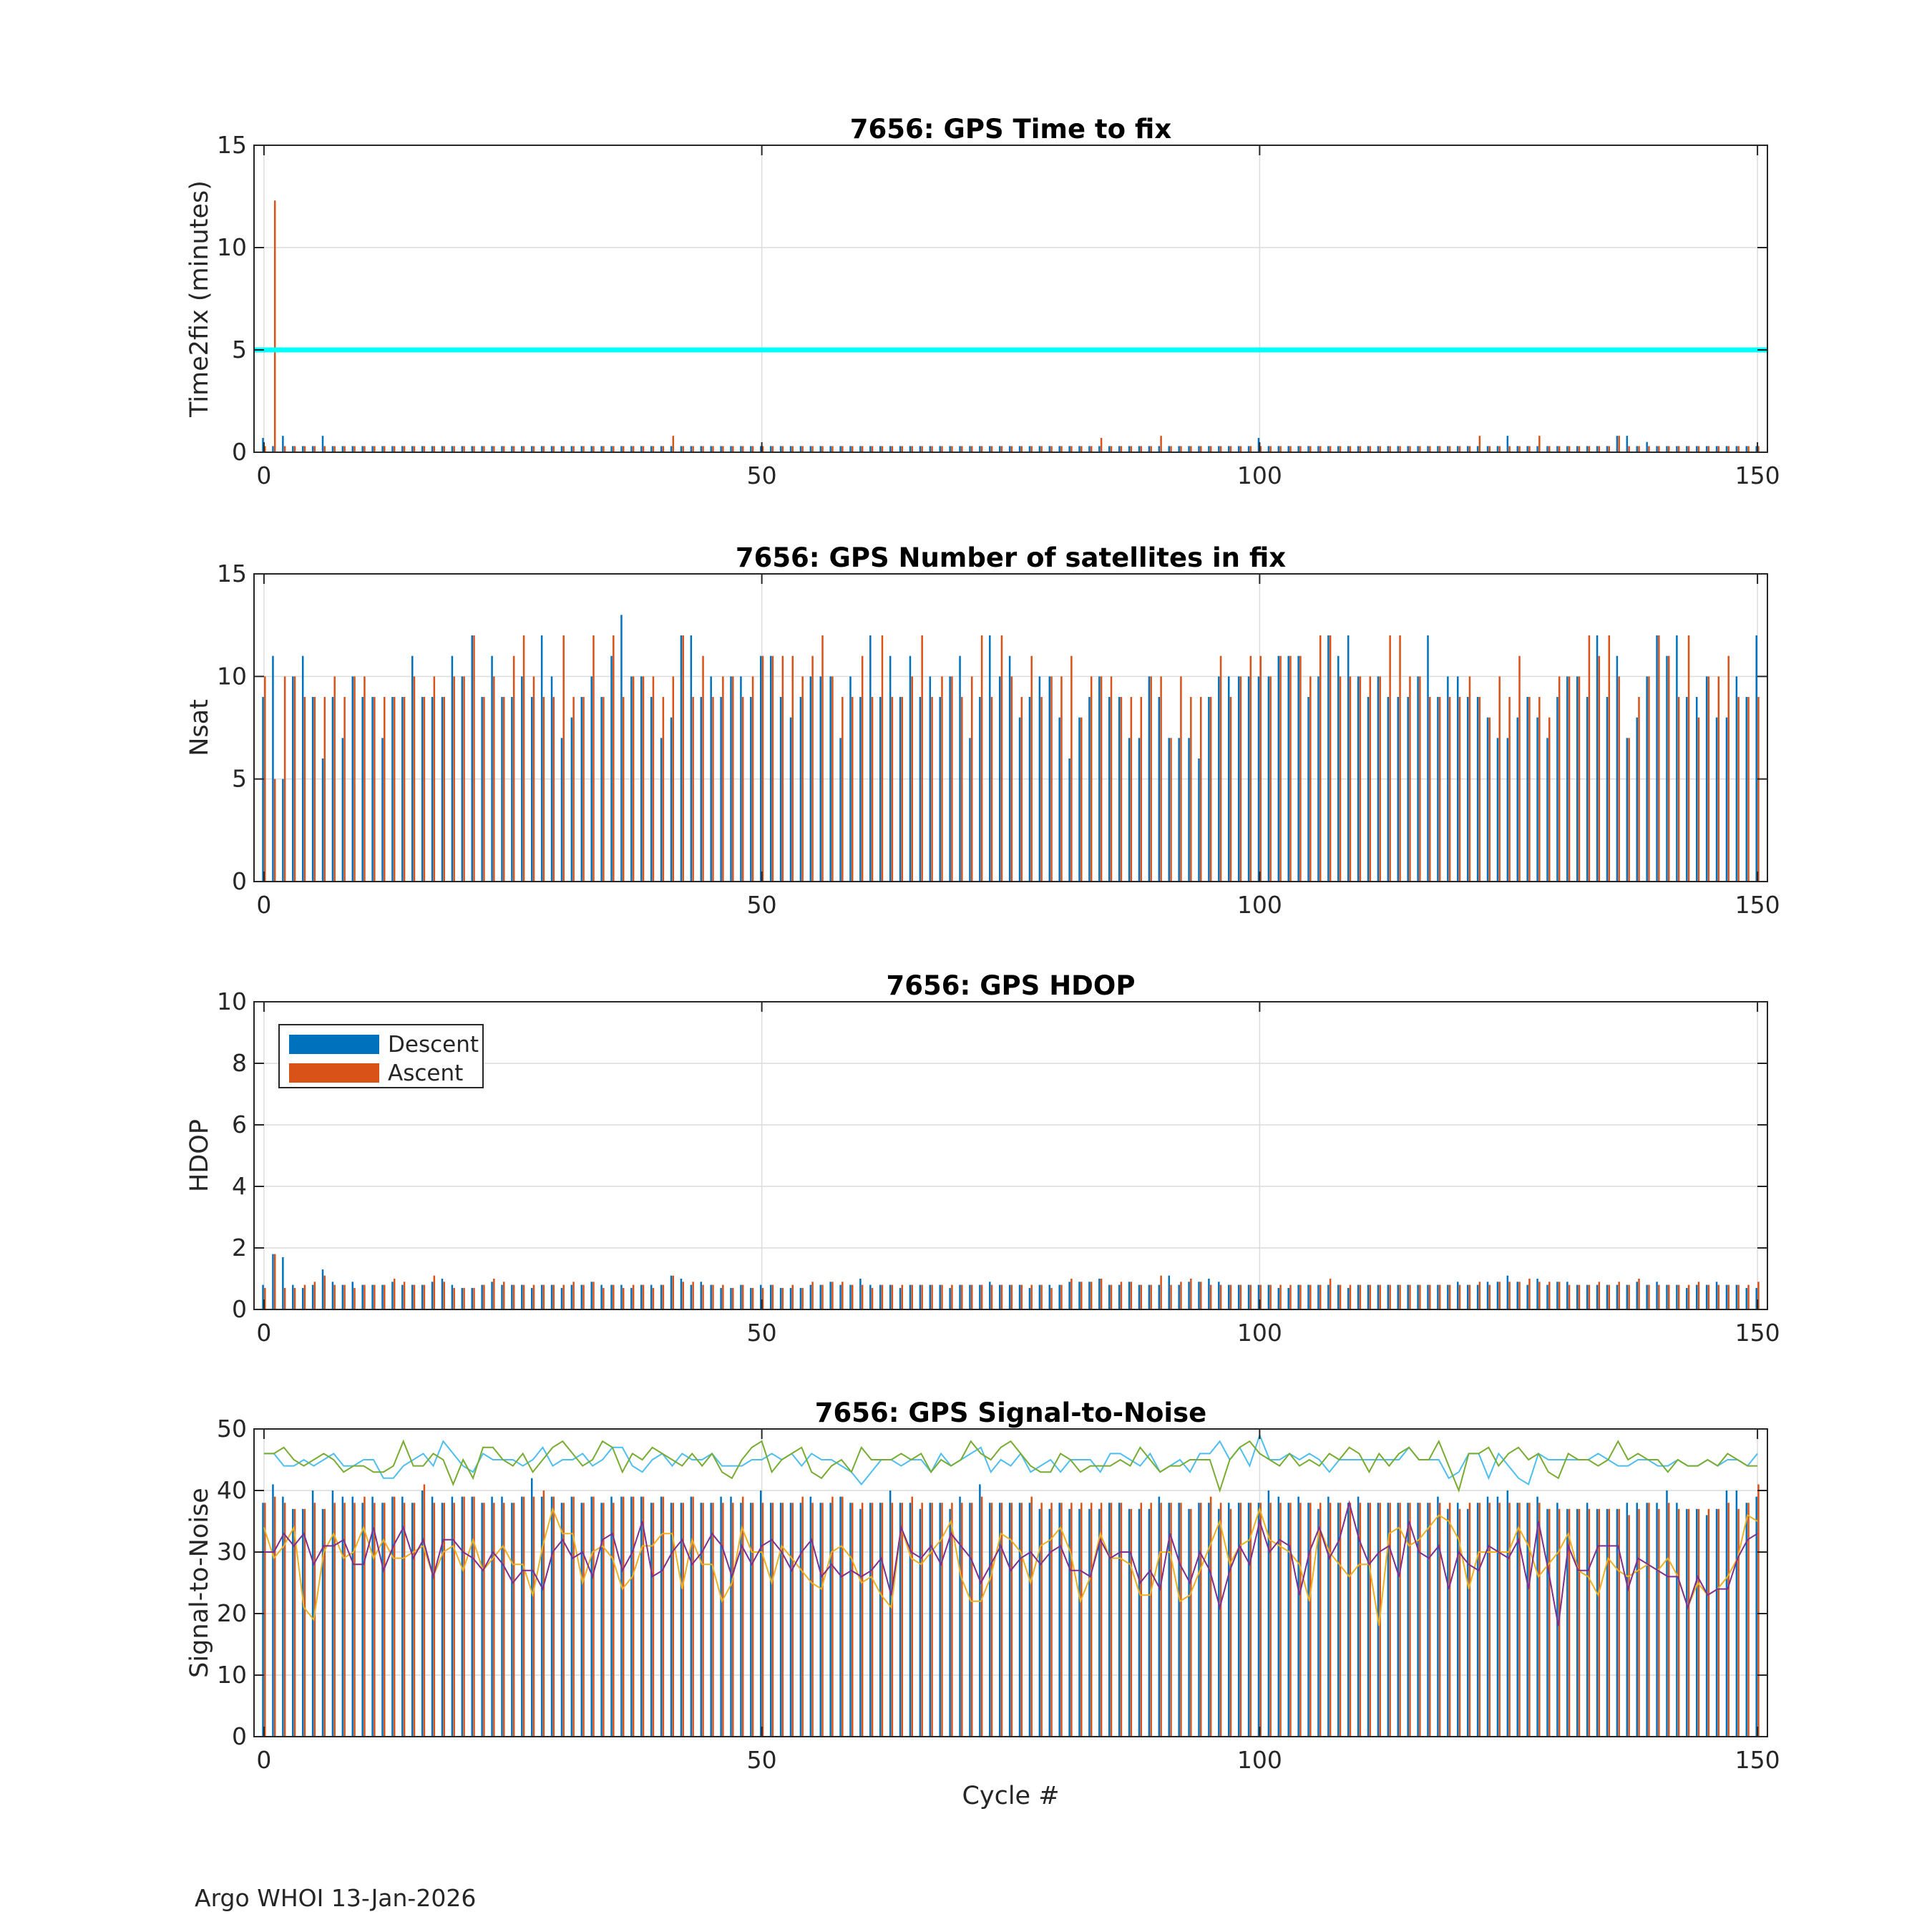  What do you see at coordinates (239, 1309) in the screenshot?
I see `y-tick-label: 0` at bounding box center [239, 1309].